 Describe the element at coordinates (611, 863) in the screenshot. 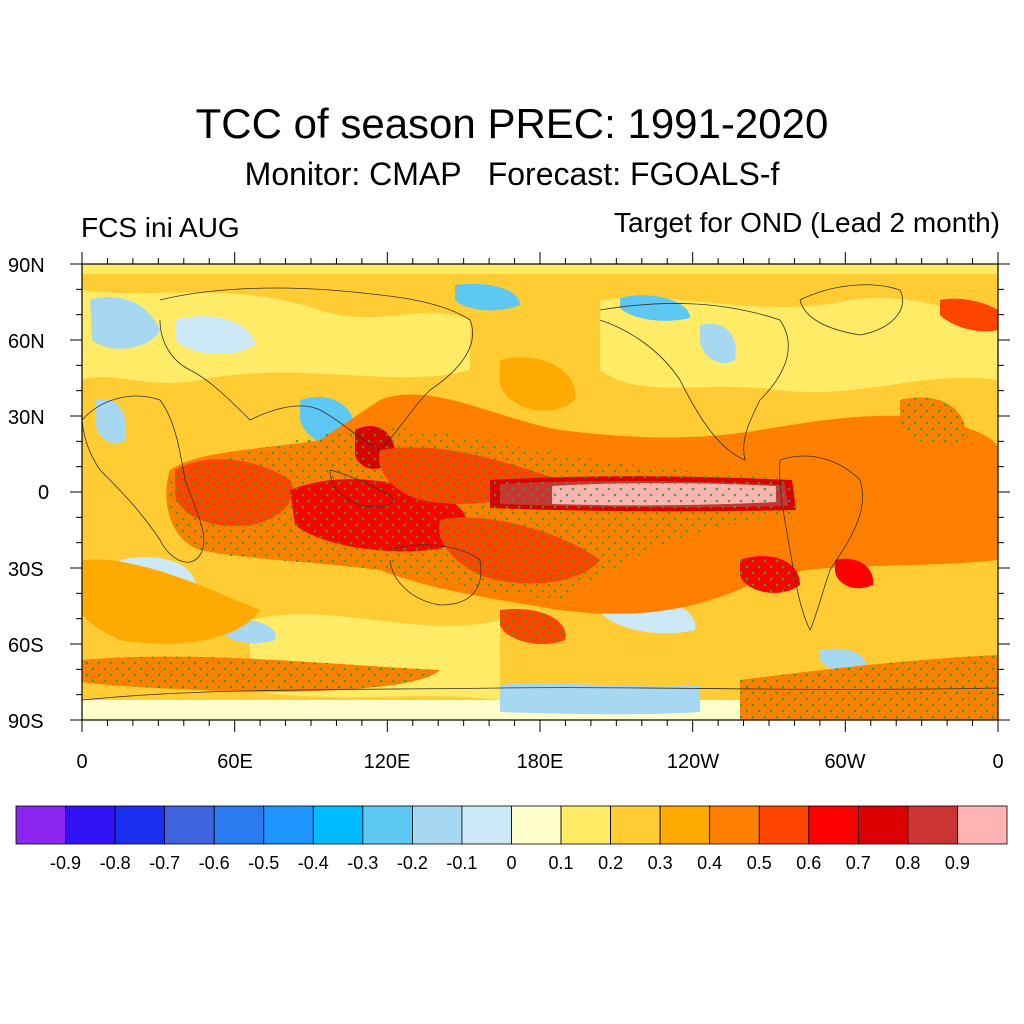

I see `colorbar-label: 0.2` at that location.